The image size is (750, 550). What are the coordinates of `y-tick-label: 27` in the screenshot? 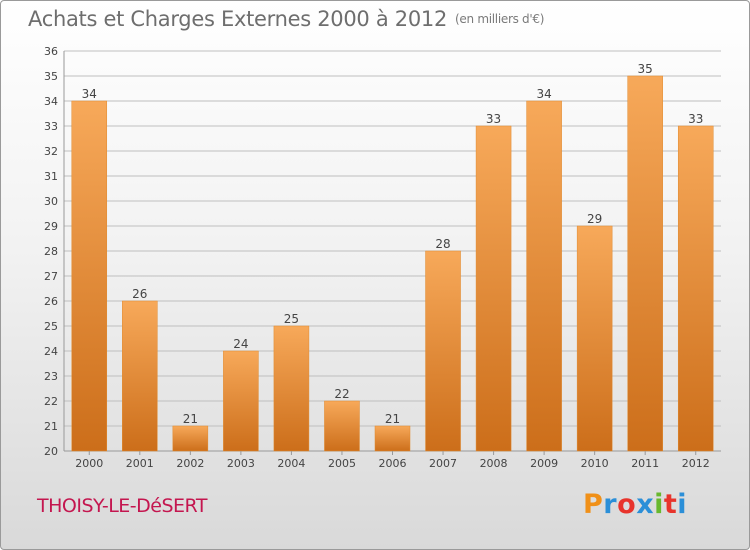 It's located at (51, 276).